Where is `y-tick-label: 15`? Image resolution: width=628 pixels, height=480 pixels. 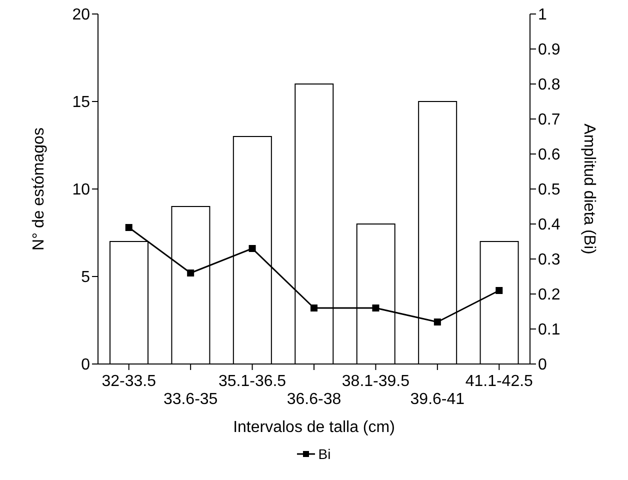
y-tick-label: 15 is located at coordinates (81, 103).